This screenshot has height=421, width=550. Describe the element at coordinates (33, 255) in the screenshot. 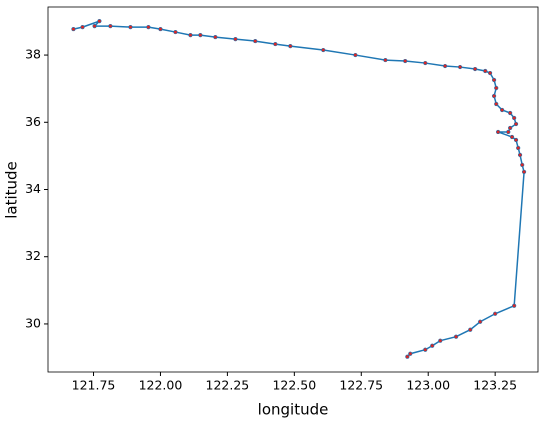

I see `y-tick-label: 32` at that location.